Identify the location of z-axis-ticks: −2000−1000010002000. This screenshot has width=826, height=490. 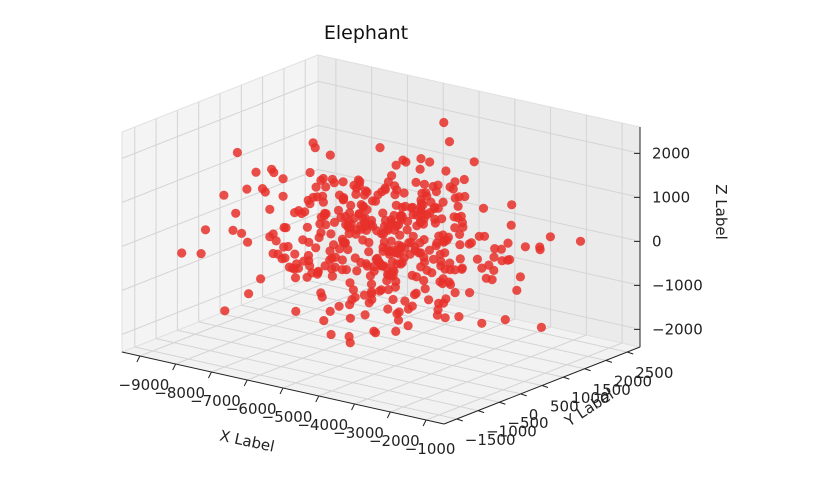
(668, 241).